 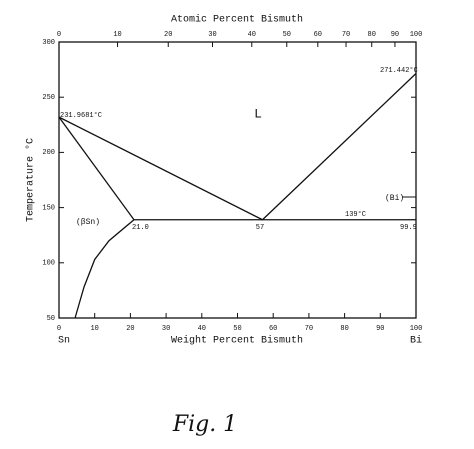 What do you see at coordinates (48, 153) in the screenshot?
I see `y-tick-label: 200` at bounding box center [48, 153].